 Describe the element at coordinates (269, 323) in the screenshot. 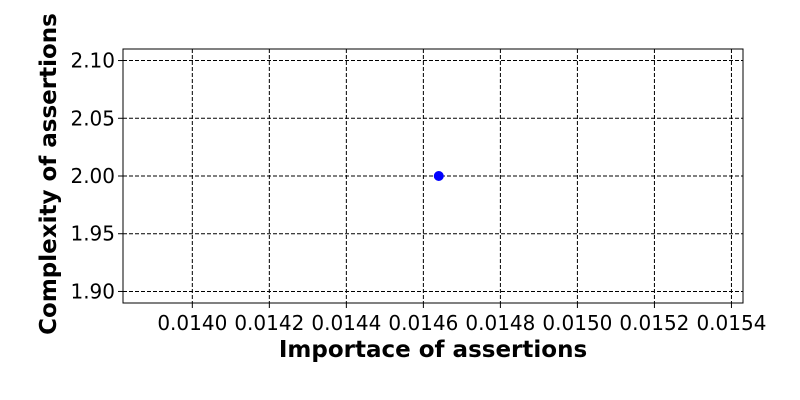

I see `x-tick-label: 0.0142` at that location.